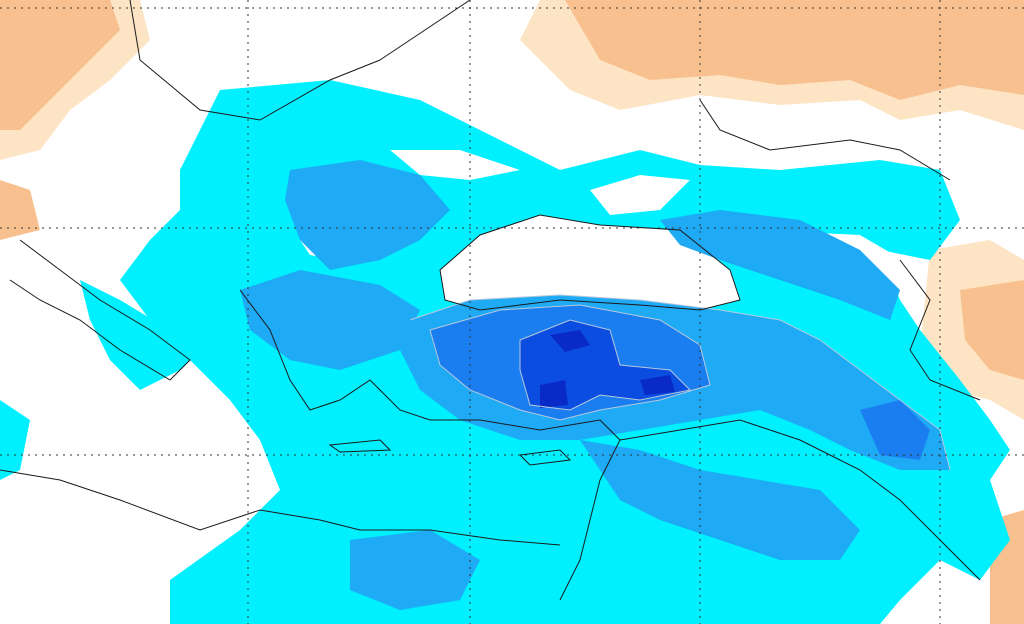 Image resolution: width=1024 pixels, height=624 pixels. What do you see at coordinates (280, 507) in the screenshot?
I see `africa-coast` at bounding box center [280, 507].